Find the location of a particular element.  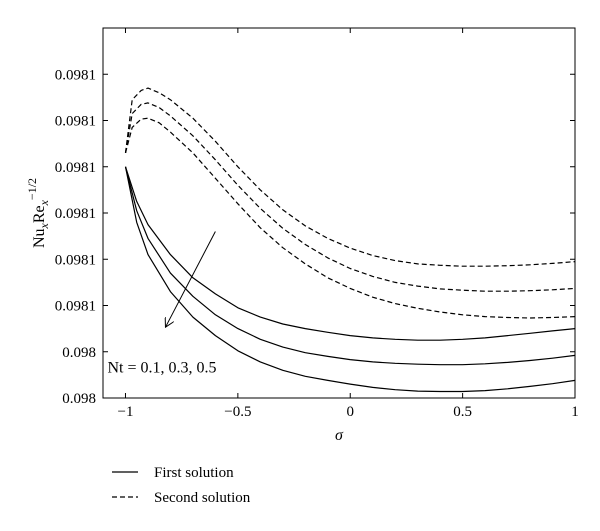

x-tick-label: 0 is located at coordinates (350, 412).